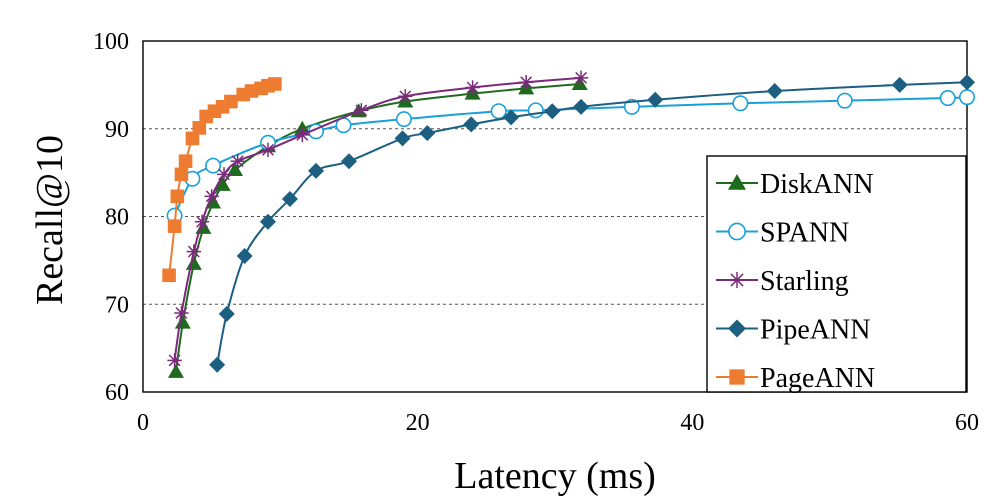 Image resolution: width=997 pixels, height=499 pixels. I want to click on x-tick-label: 0, so click(143, 423).